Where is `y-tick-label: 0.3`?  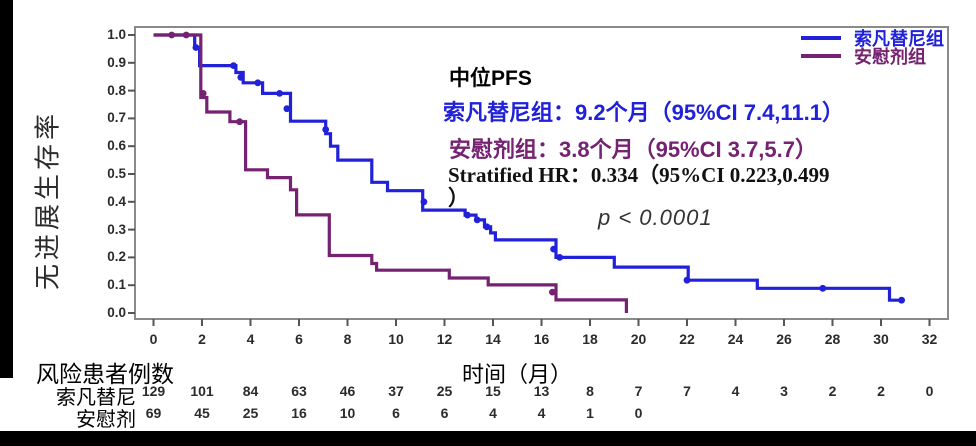
y-tick-label: 0.3 is located at coordinates (116, 229).